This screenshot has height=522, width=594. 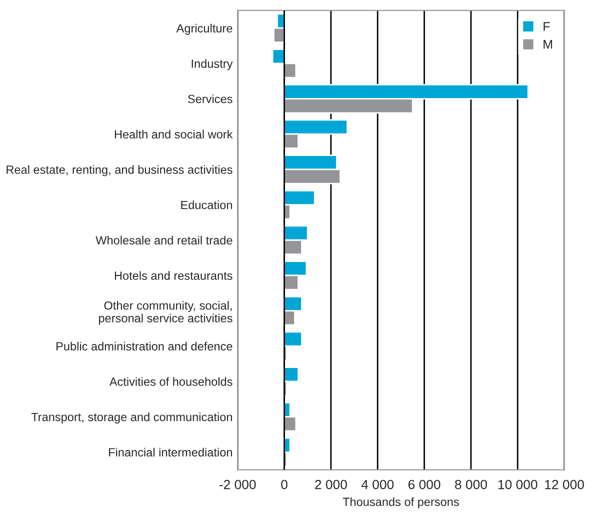 I want to click on x-tick-label: 2 000, so click(x=331, y=485).